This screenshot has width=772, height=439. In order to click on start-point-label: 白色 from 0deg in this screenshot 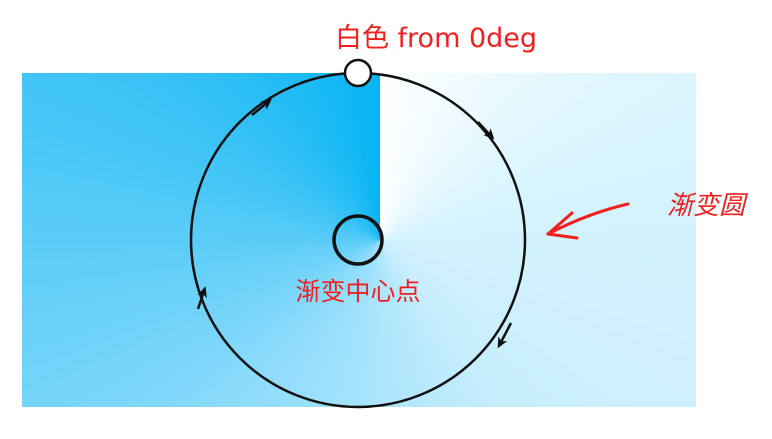, I will do `click(436, 38)`.